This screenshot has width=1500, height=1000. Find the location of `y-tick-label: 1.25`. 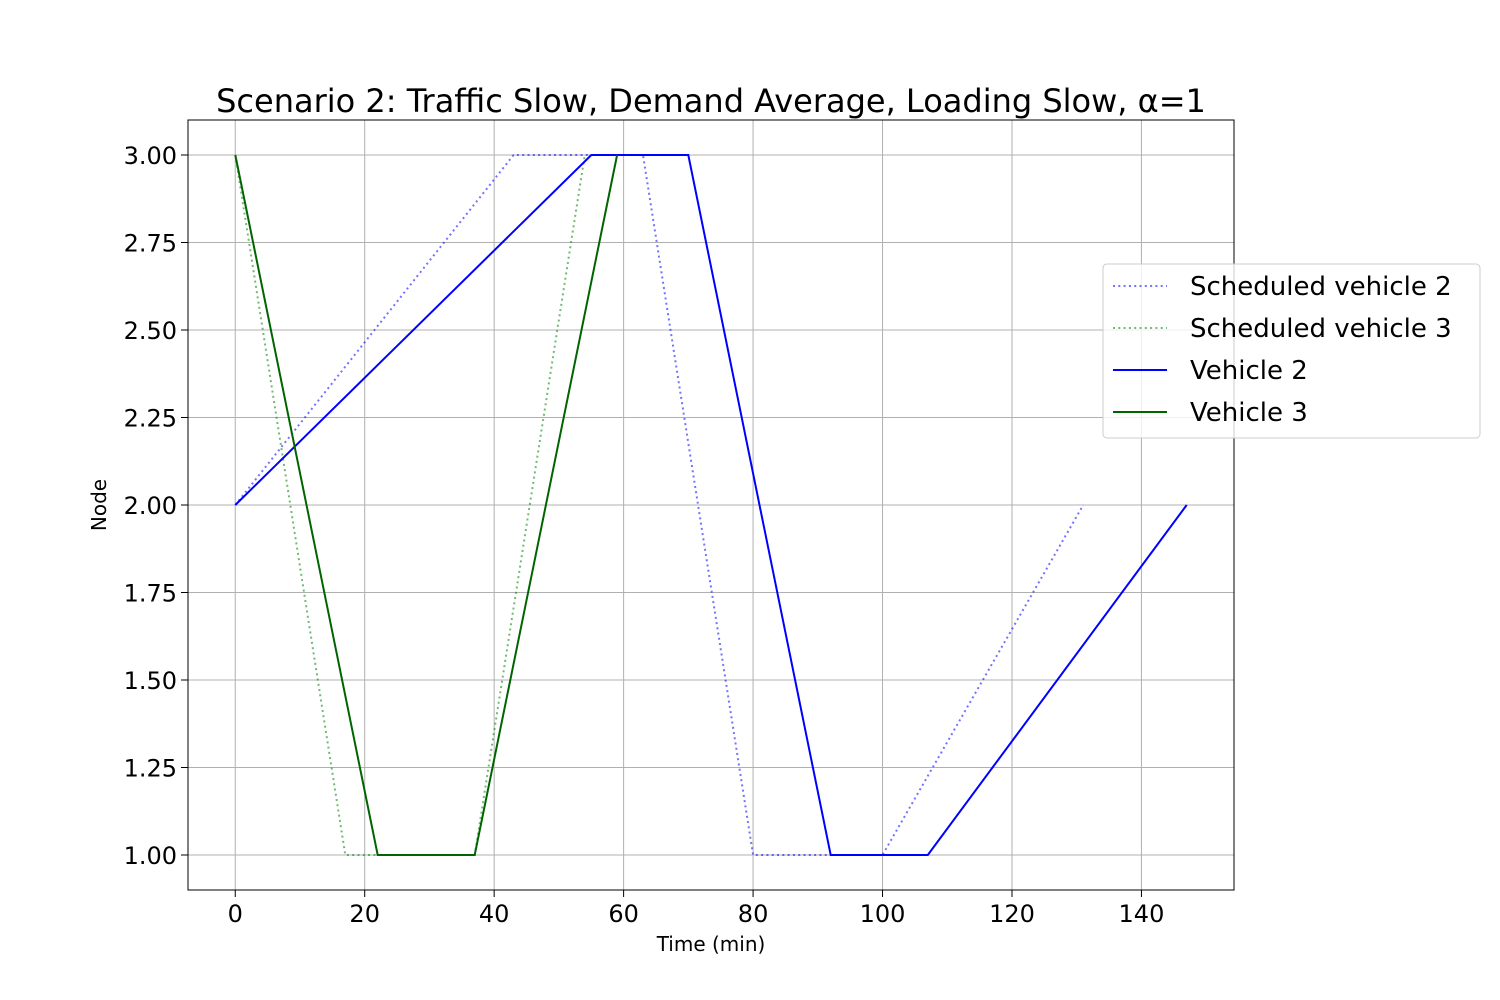

y-tick-label: 1.25 is located at coordinates (150, 769).